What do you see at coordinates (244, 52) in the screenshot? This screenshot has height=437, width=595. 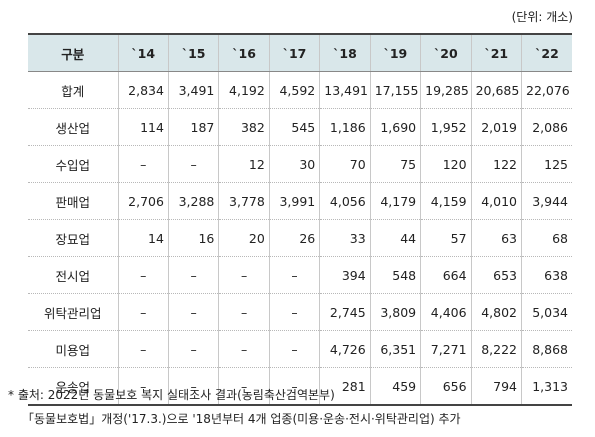 I see `column-header: `16` at bounding box center [244, 52].